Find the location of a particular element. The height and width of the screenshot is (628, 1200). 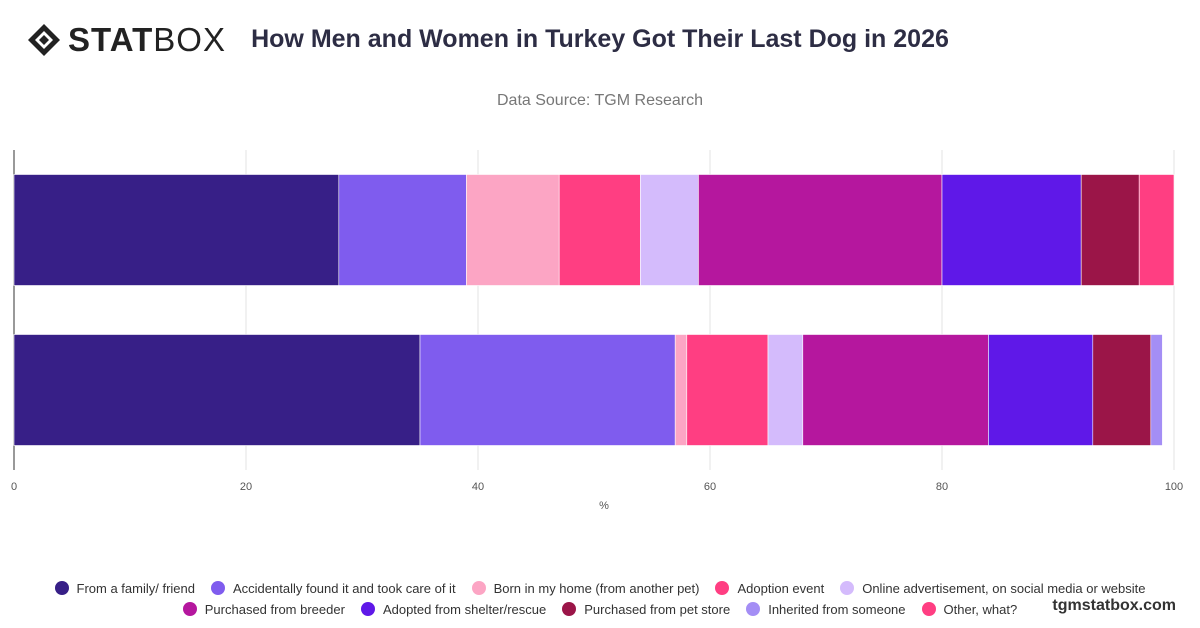

bar-segment: Born in my home (from another pet): 8% is located at coordinates (513, 230).